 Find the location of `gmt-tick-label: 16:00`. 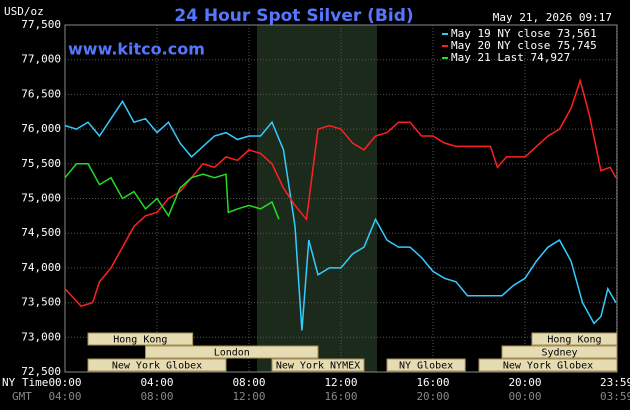

gmt-tick-label: 16:00 is located at coordinates (340, 396).